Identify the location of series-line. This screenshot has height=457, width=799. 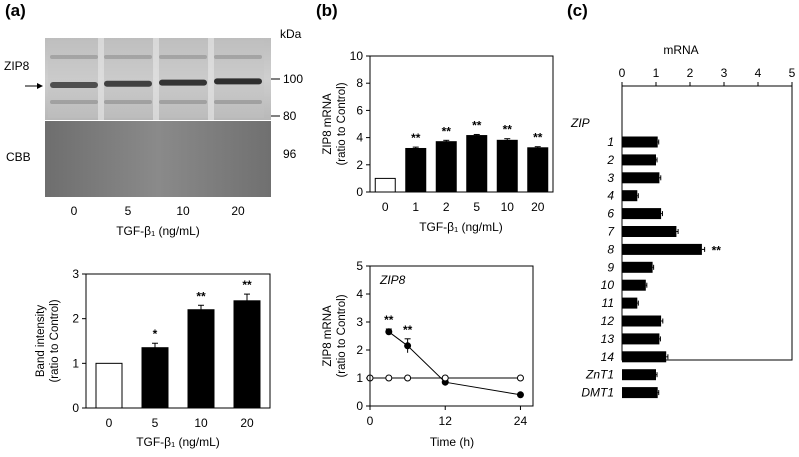
(454, 363).